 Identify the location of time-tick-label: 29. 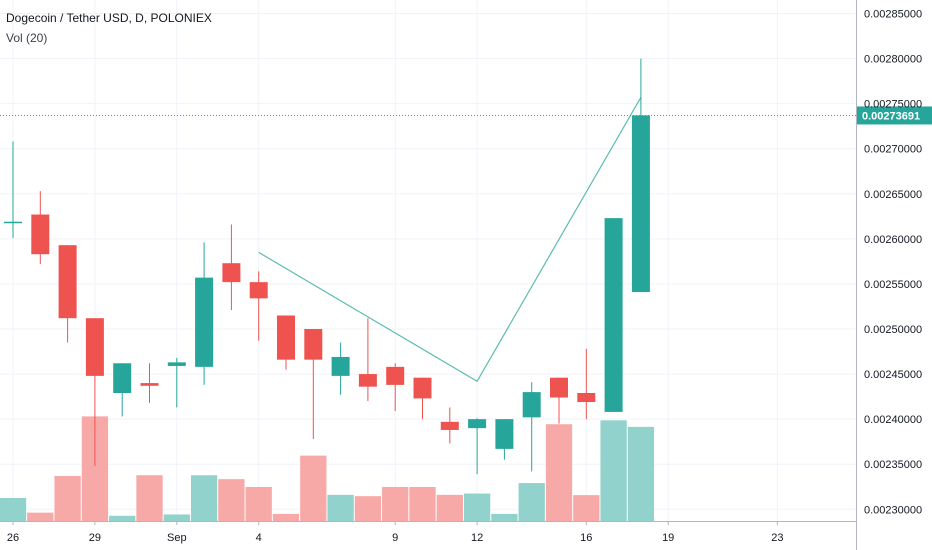
(95, 538).